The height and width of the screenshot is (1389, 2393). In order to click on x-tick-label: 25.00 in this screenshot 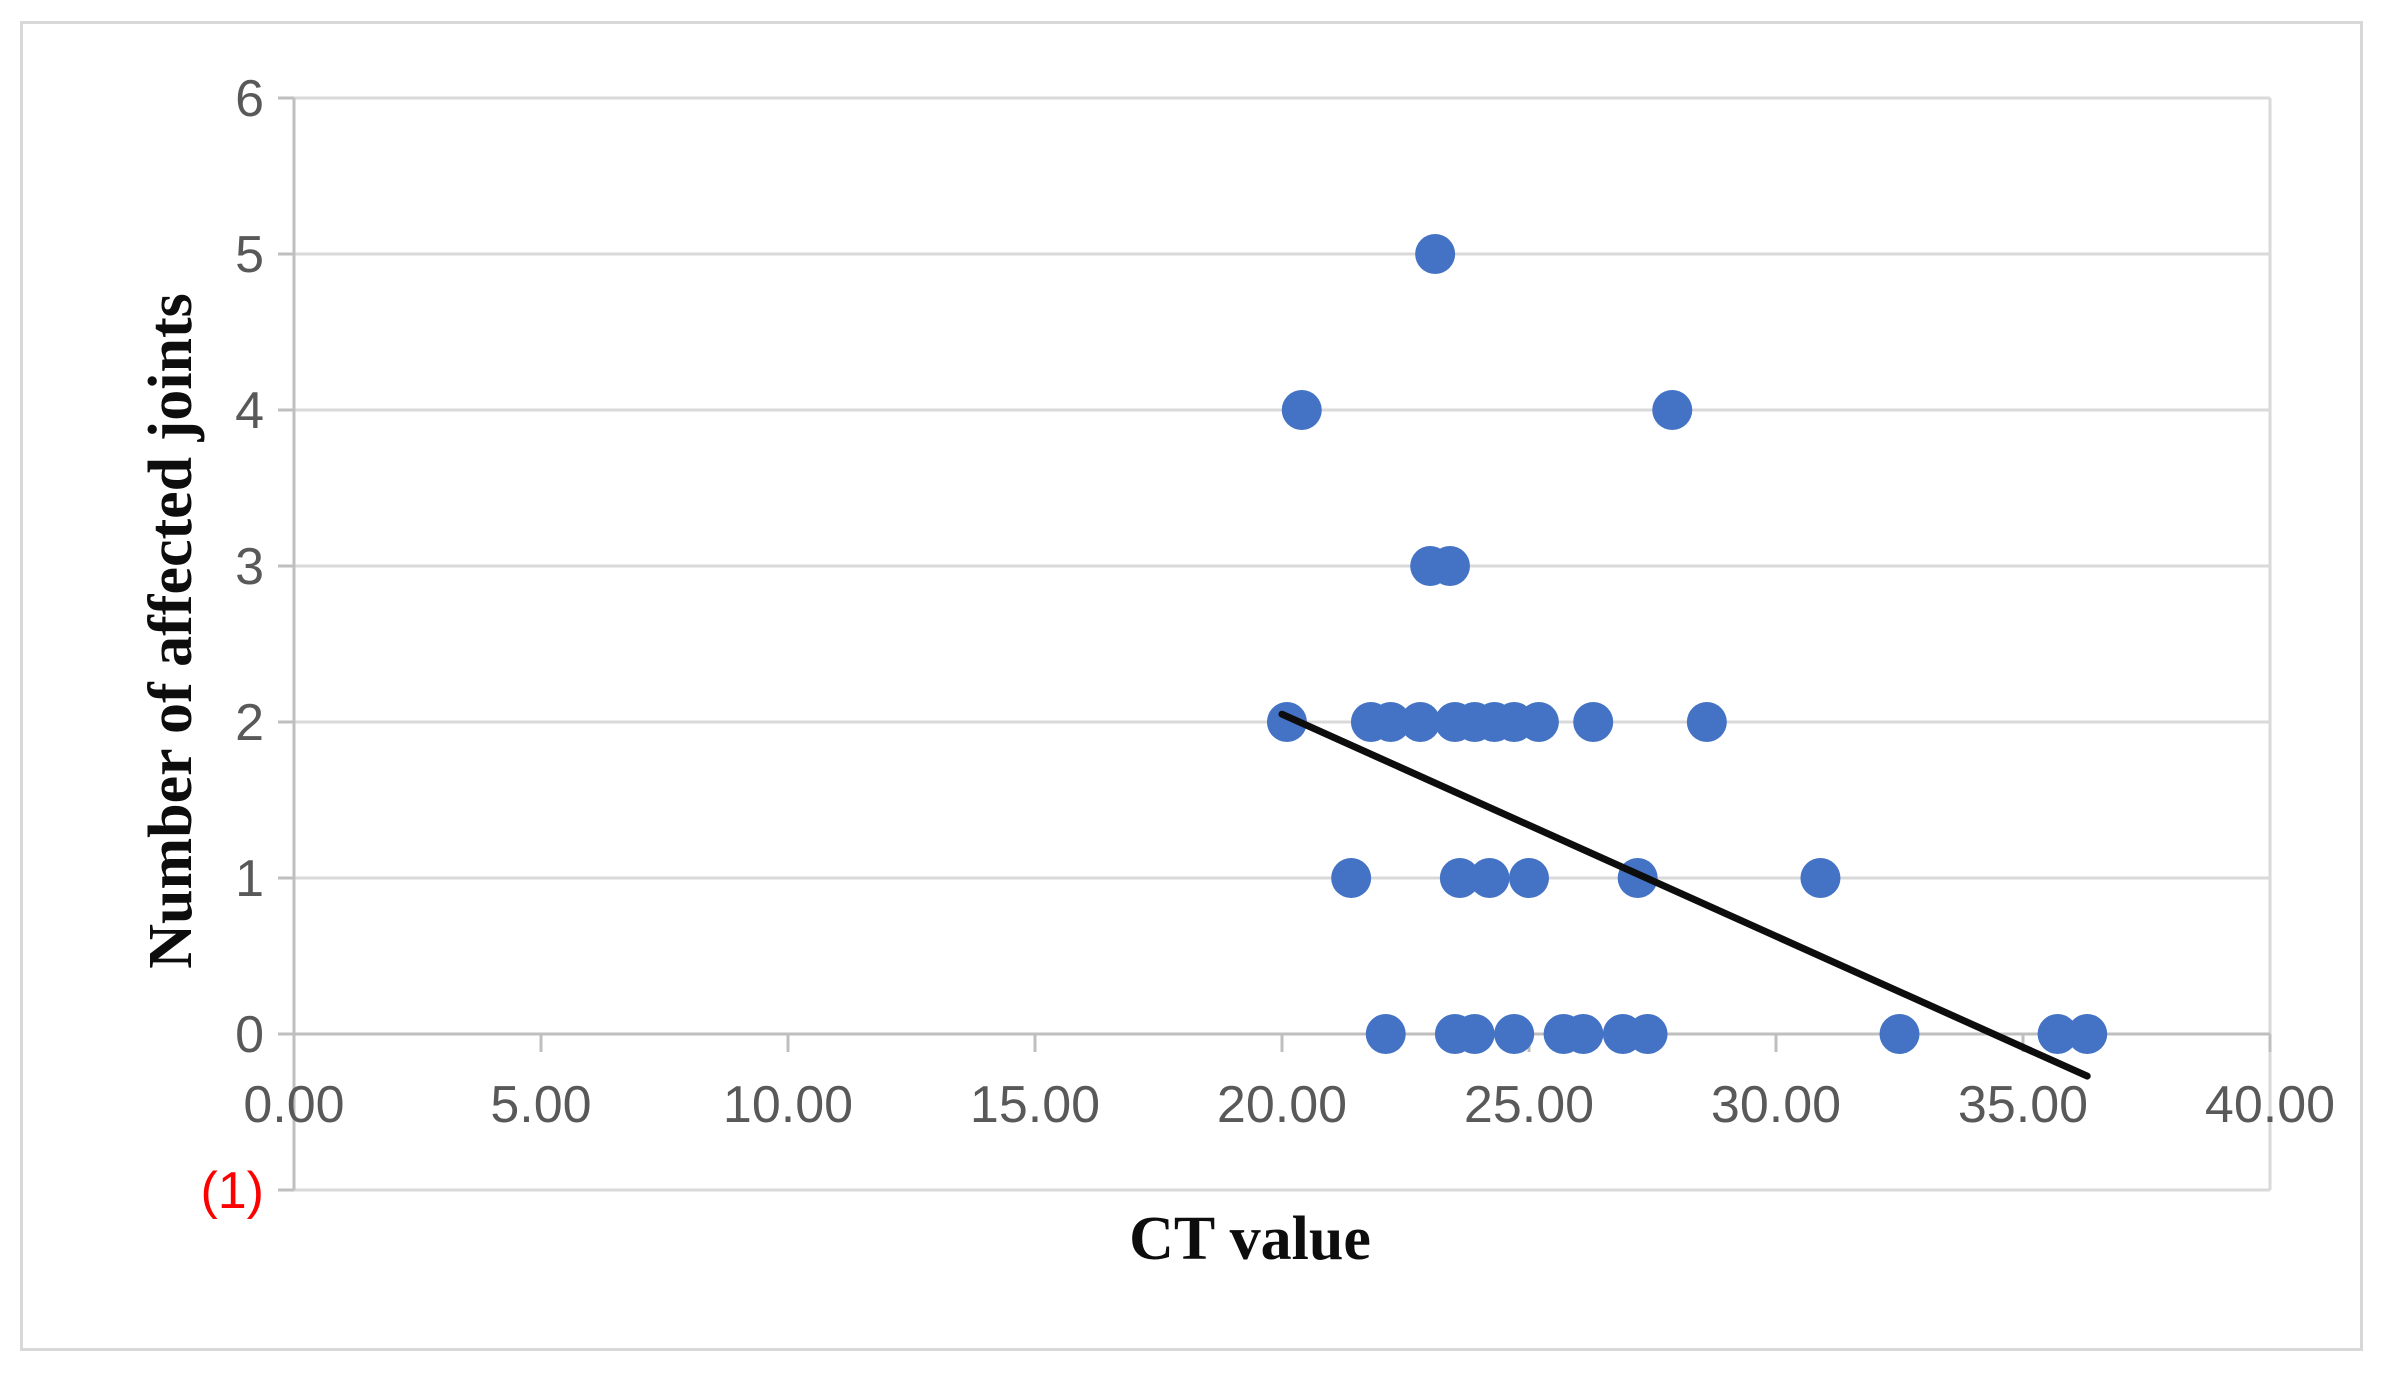, I will do `click(1529, 1105)`.